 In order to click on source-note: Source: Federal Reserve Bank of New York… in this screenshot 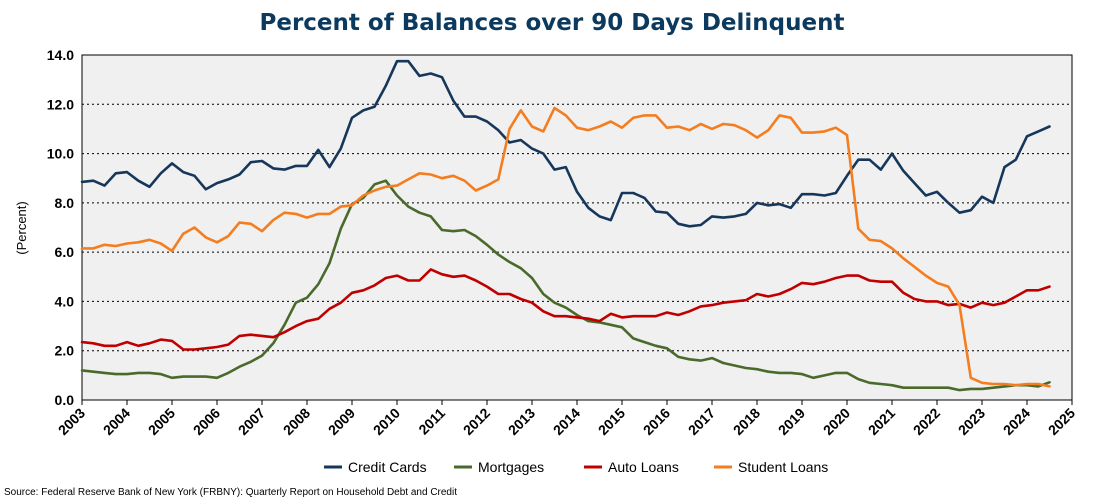, I will do `click(230, 492)`.